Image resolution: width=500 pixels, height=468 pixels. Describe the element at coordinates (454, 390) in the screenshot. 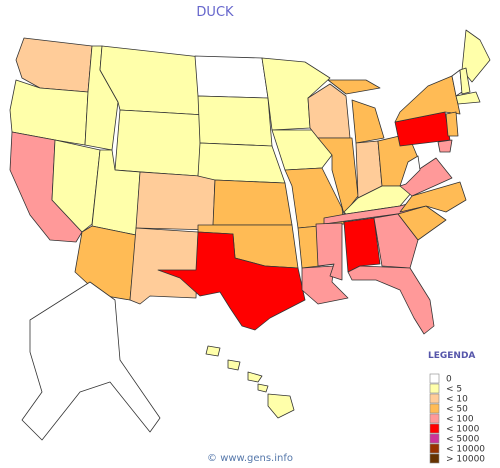

I see `legend-label: < 5` at that location.